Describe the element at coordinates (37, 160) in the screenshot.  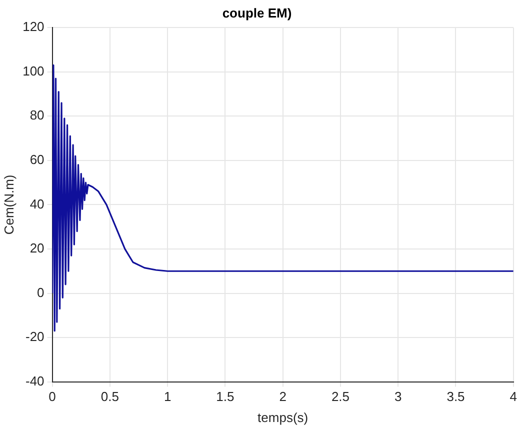
I see `y-tick-label: 60` at that location.